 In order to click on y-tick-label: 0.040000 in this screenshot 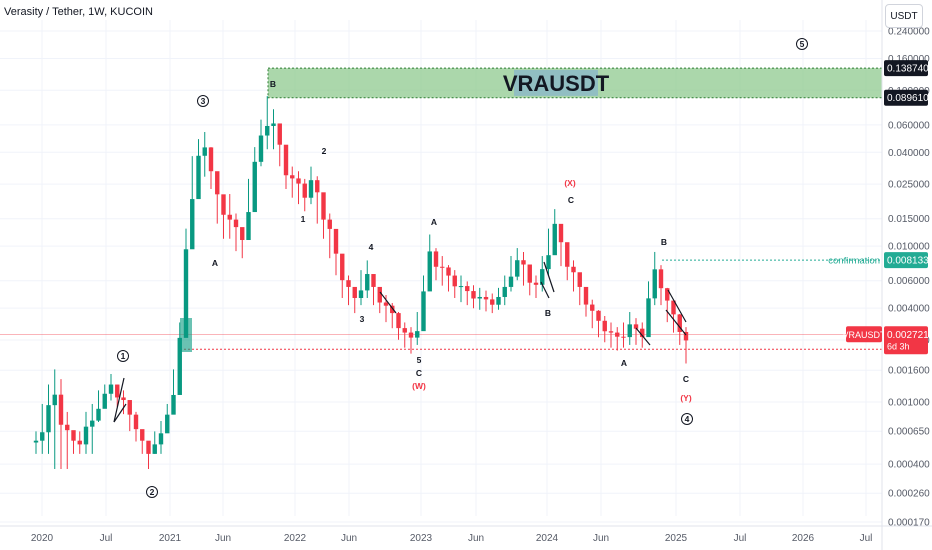, I will do `click(909, 153)`.